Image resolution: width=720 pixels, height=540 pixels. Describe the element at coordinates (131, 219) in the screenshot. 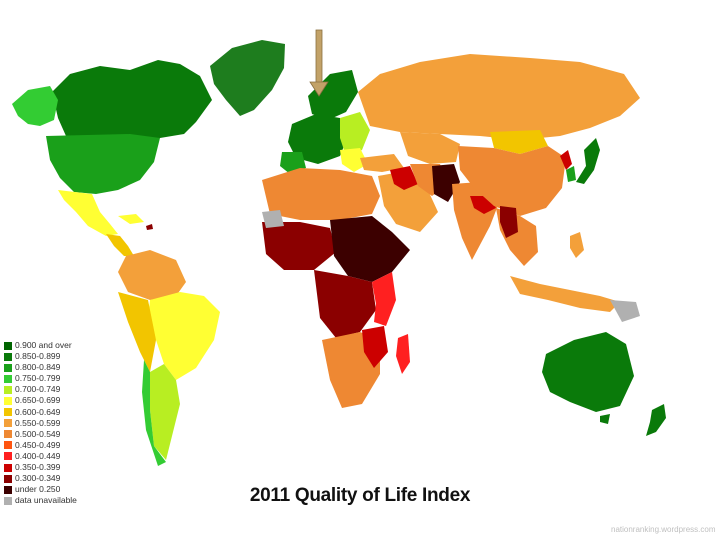

I see `region-caribbean` at that location.